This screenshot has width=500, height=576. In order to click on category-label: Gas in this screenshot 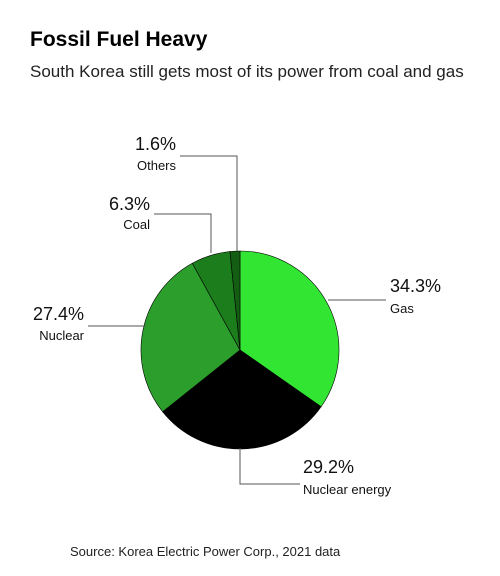, I will do `click(402, 308)`.